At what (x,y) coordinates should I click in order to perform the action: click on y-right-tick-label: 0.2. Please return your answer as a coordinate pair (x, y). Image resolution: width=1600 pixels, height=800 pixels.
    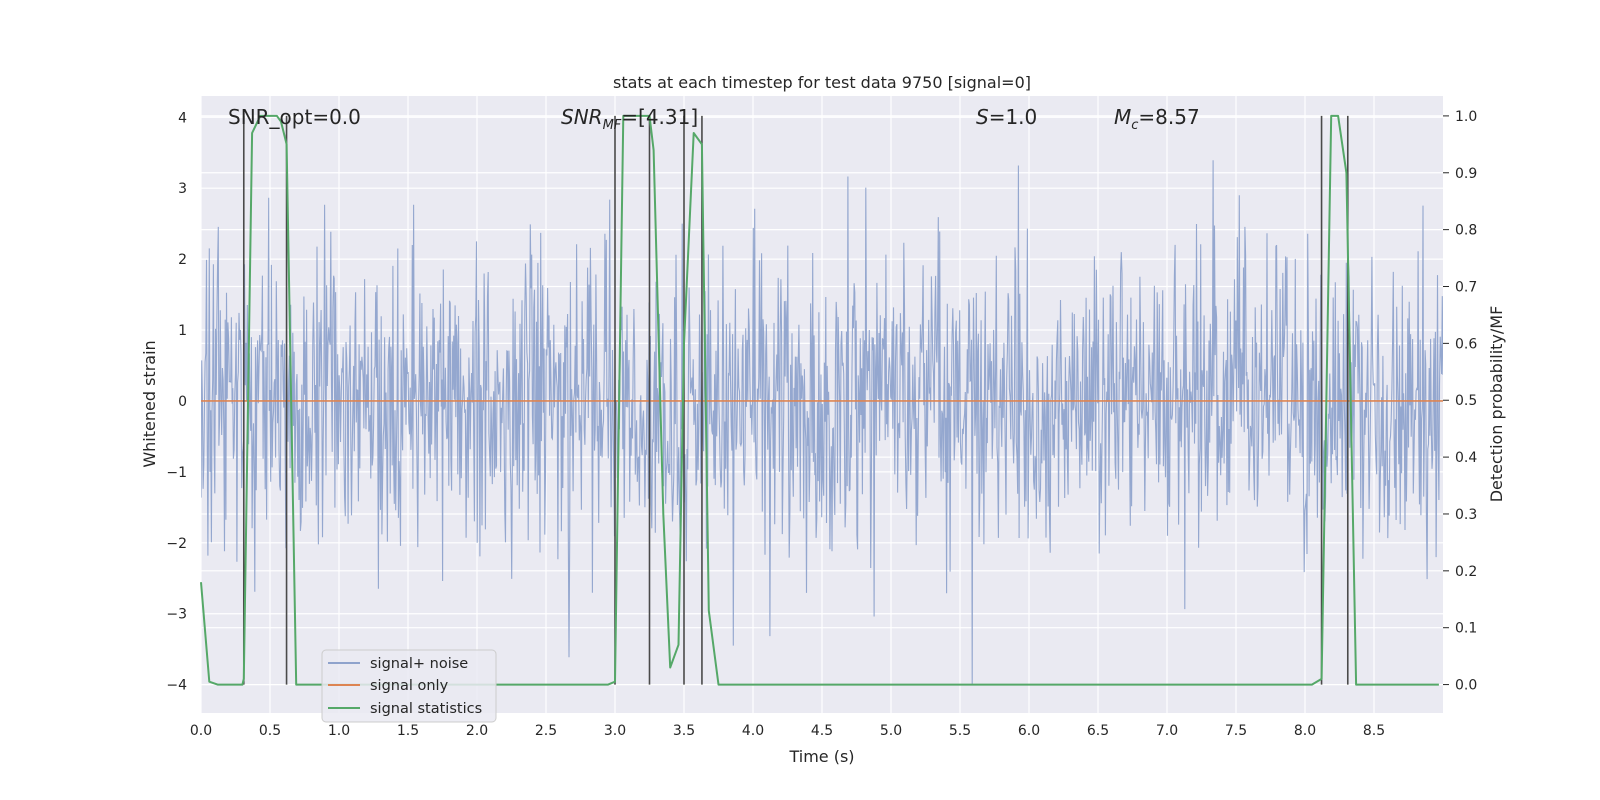
    Looking at the image, I should click on (1466, 572).